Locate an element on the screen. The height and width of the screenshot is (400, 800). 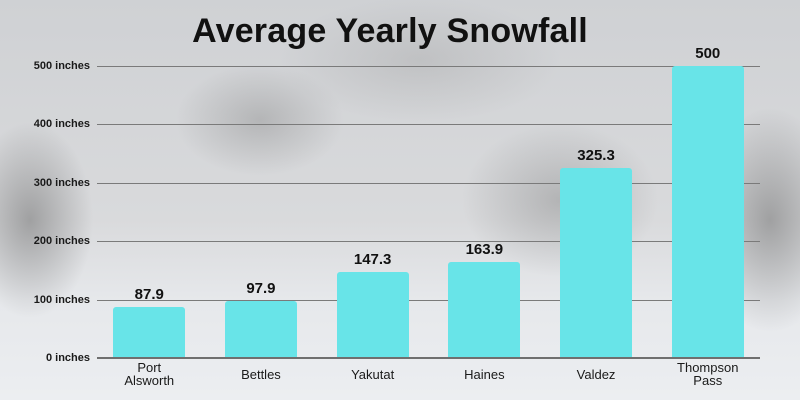
bar-value-label: 325.3 is located at coordinates (596, 156).